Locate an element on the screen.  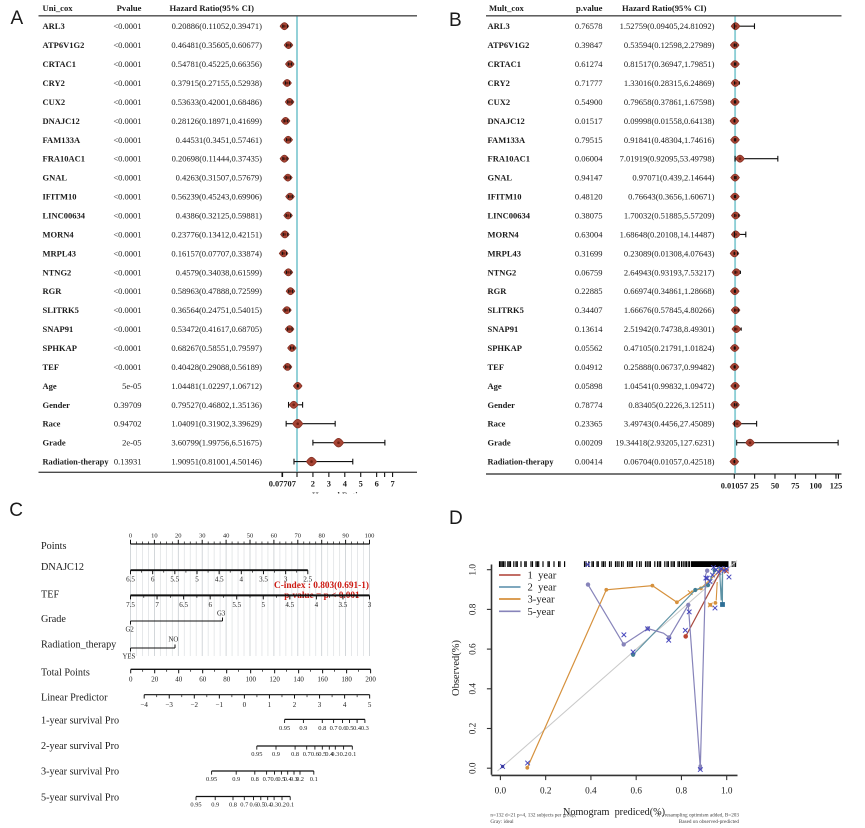
svg-text: Age is located at coordinates (50, 386).